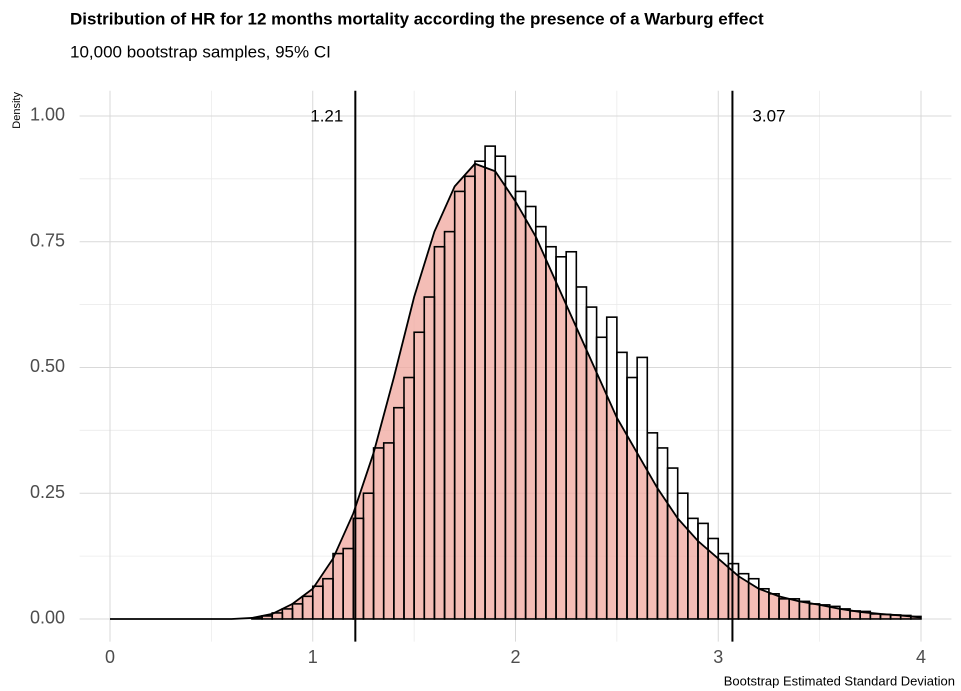 The image size is (961, 691). What do you see at coordinates (47, 618) in the screenshot?
I see `y-tick-label: 0.00` at bounding box center [47, 618].